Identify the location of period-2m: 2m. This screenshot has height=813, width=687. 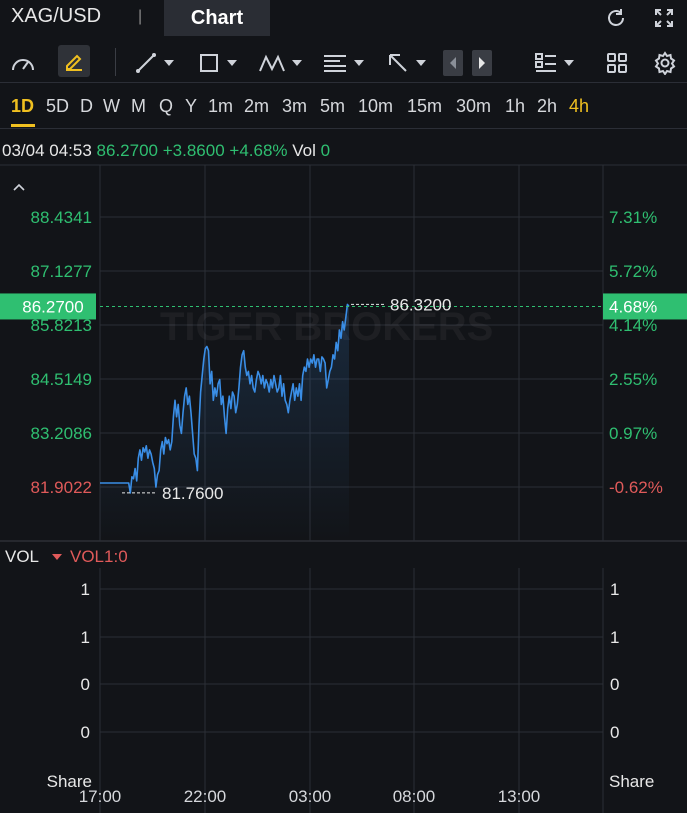
(257, 106).